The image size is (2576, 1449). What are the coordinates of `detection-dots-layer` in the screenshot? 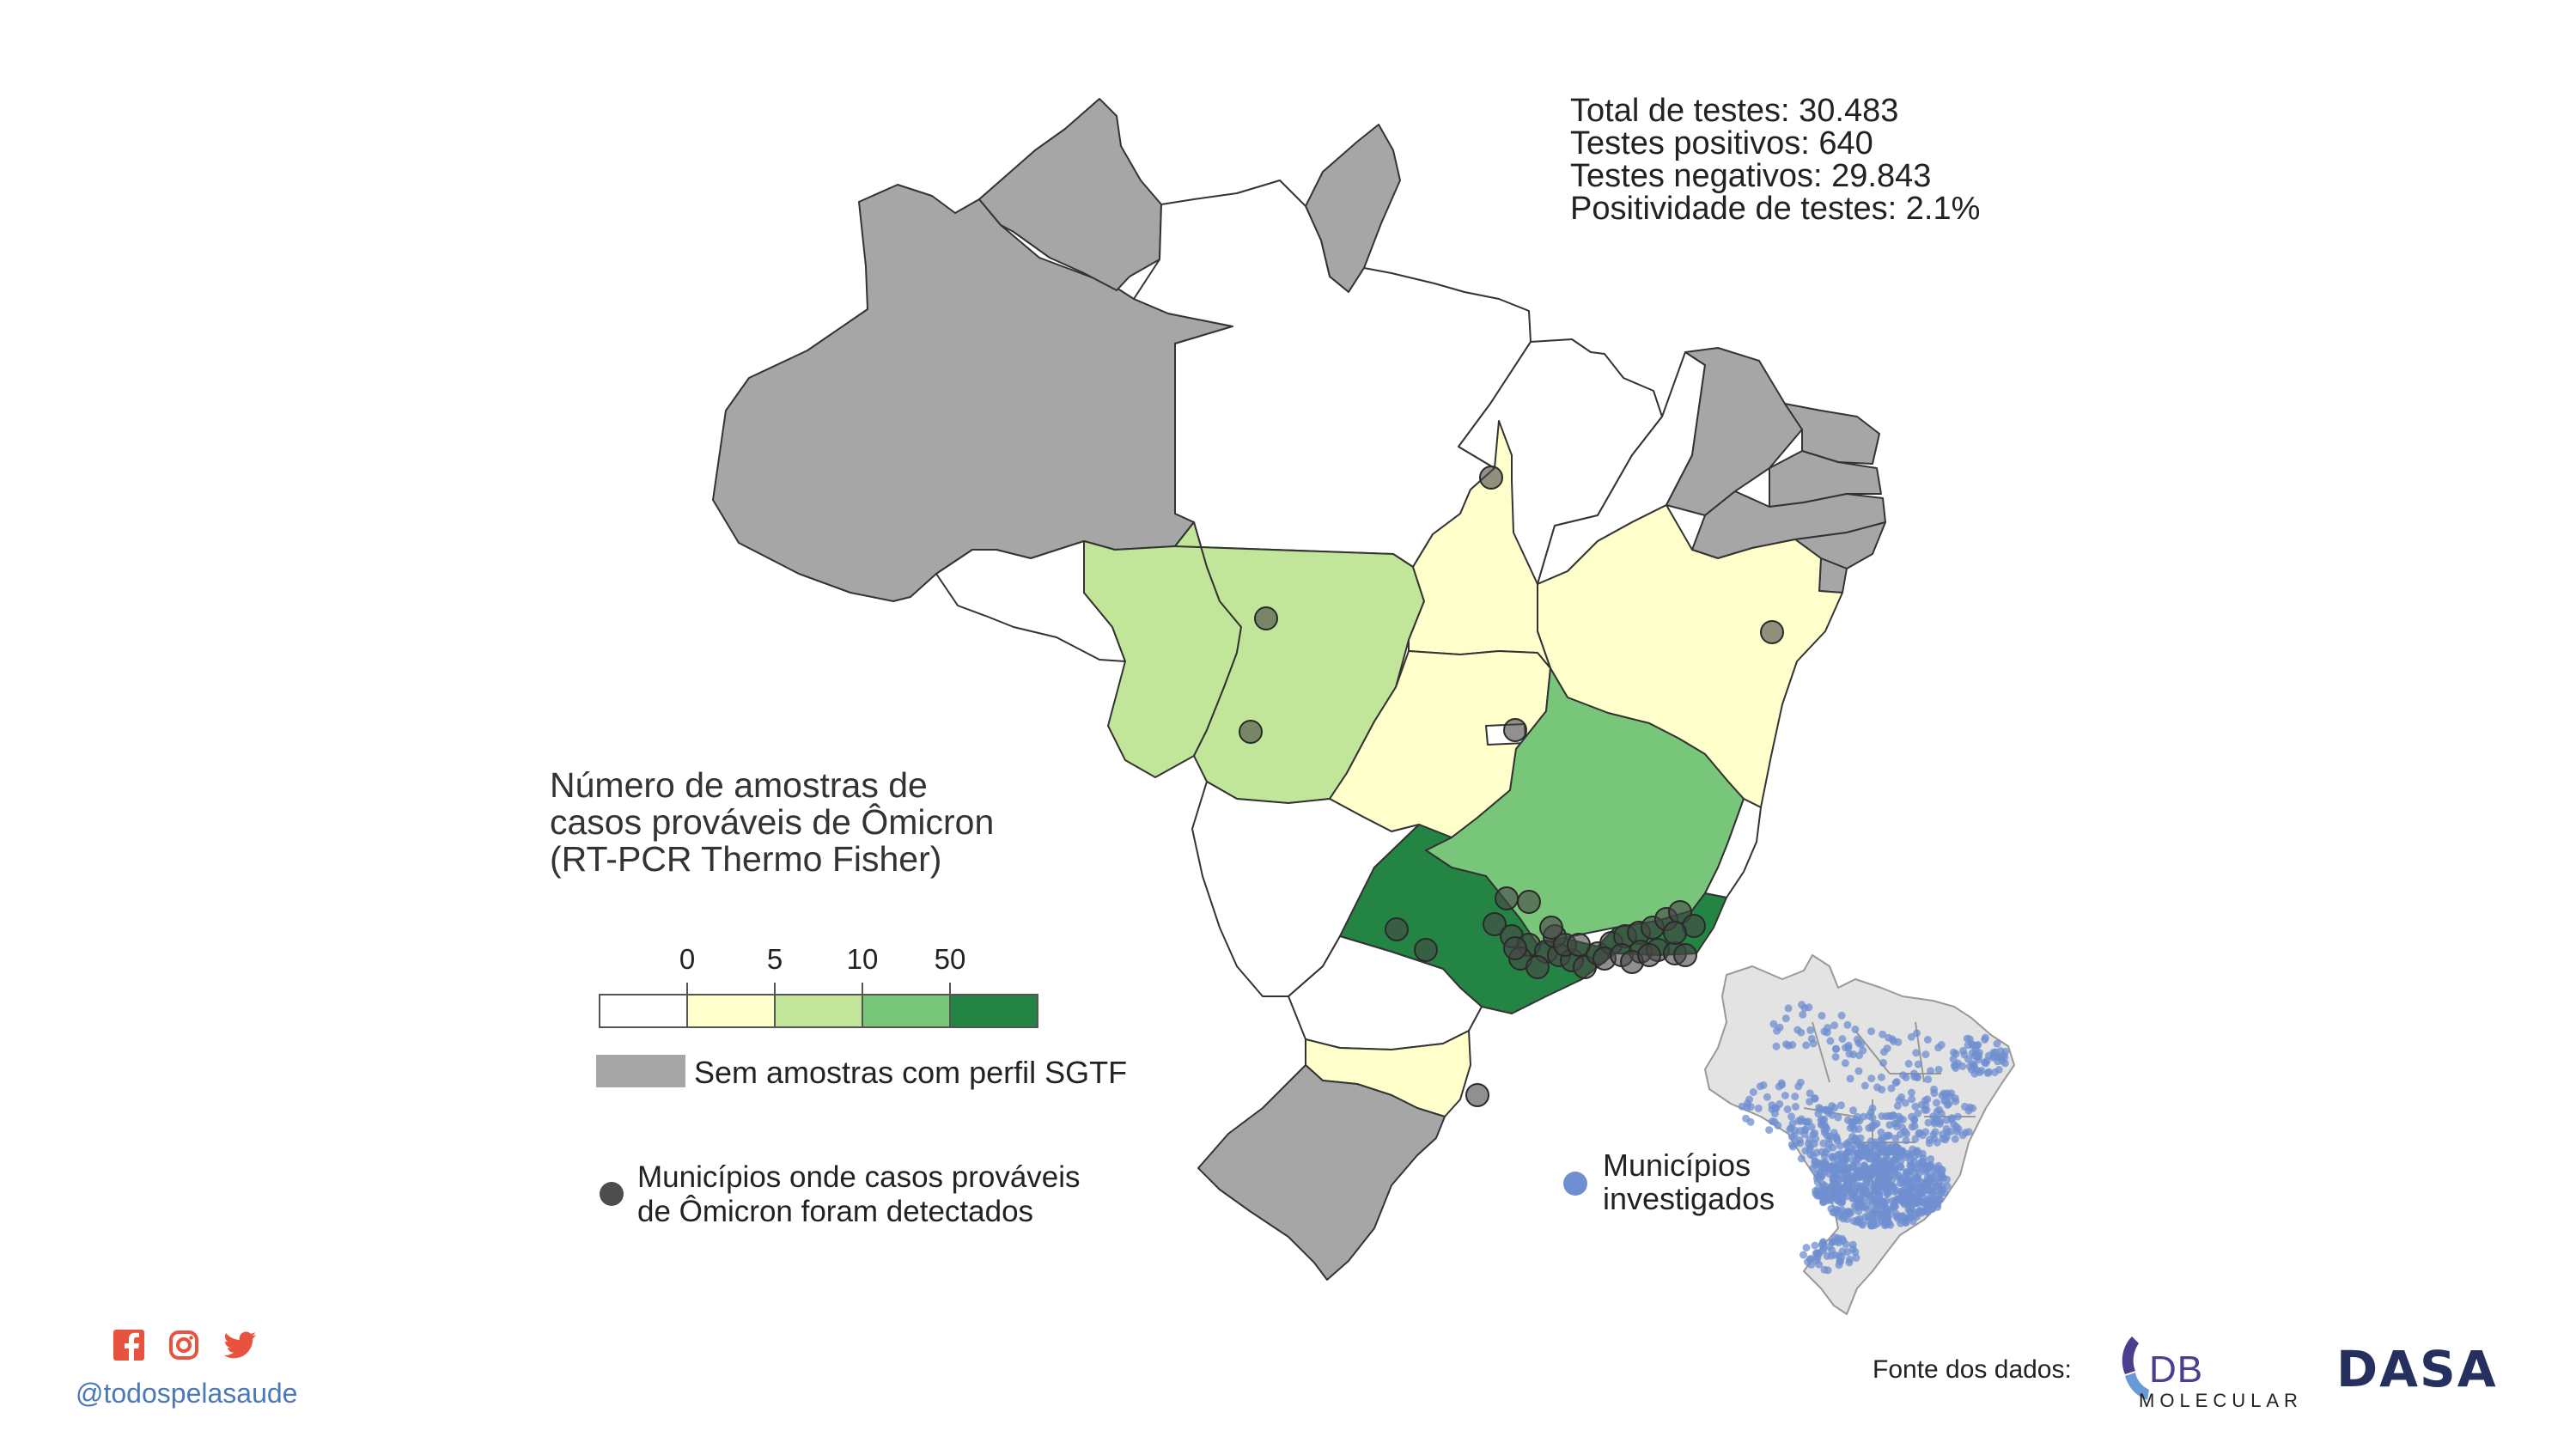 It's located at (1511, 786).